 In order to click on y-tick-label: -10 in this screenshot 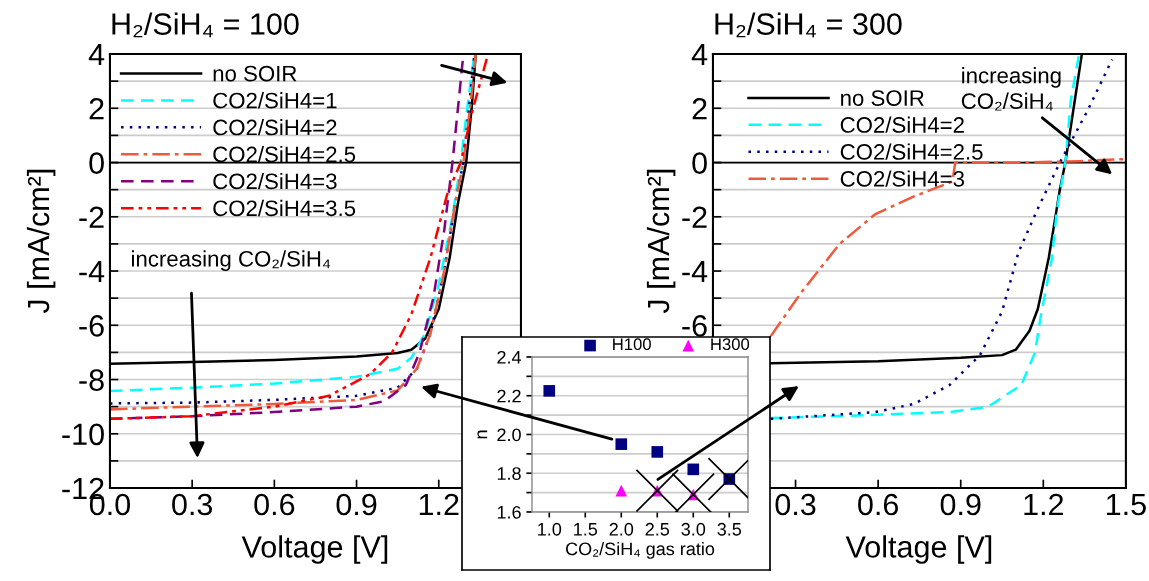, I will do `click(83, 434)`.